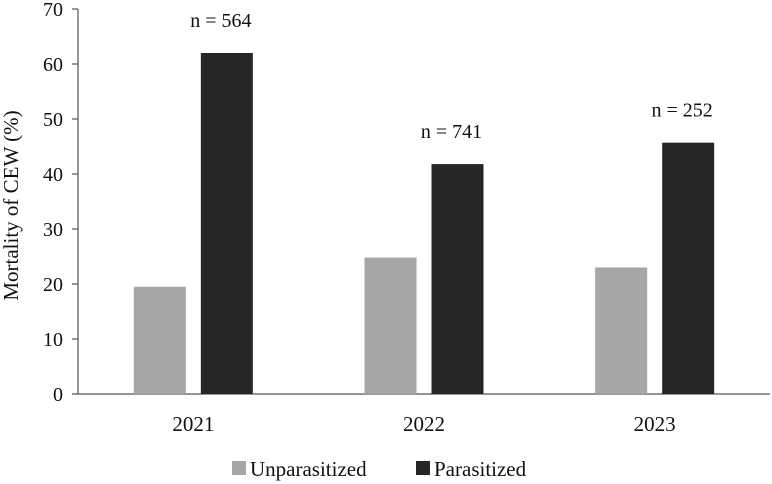 Image resolution: width=772 pixels, height=484 pixels. What do you see at coordinates (682, 111) in the screenshot?
I see `sample-size-label: n = 252` at bounding box center [682, 111].